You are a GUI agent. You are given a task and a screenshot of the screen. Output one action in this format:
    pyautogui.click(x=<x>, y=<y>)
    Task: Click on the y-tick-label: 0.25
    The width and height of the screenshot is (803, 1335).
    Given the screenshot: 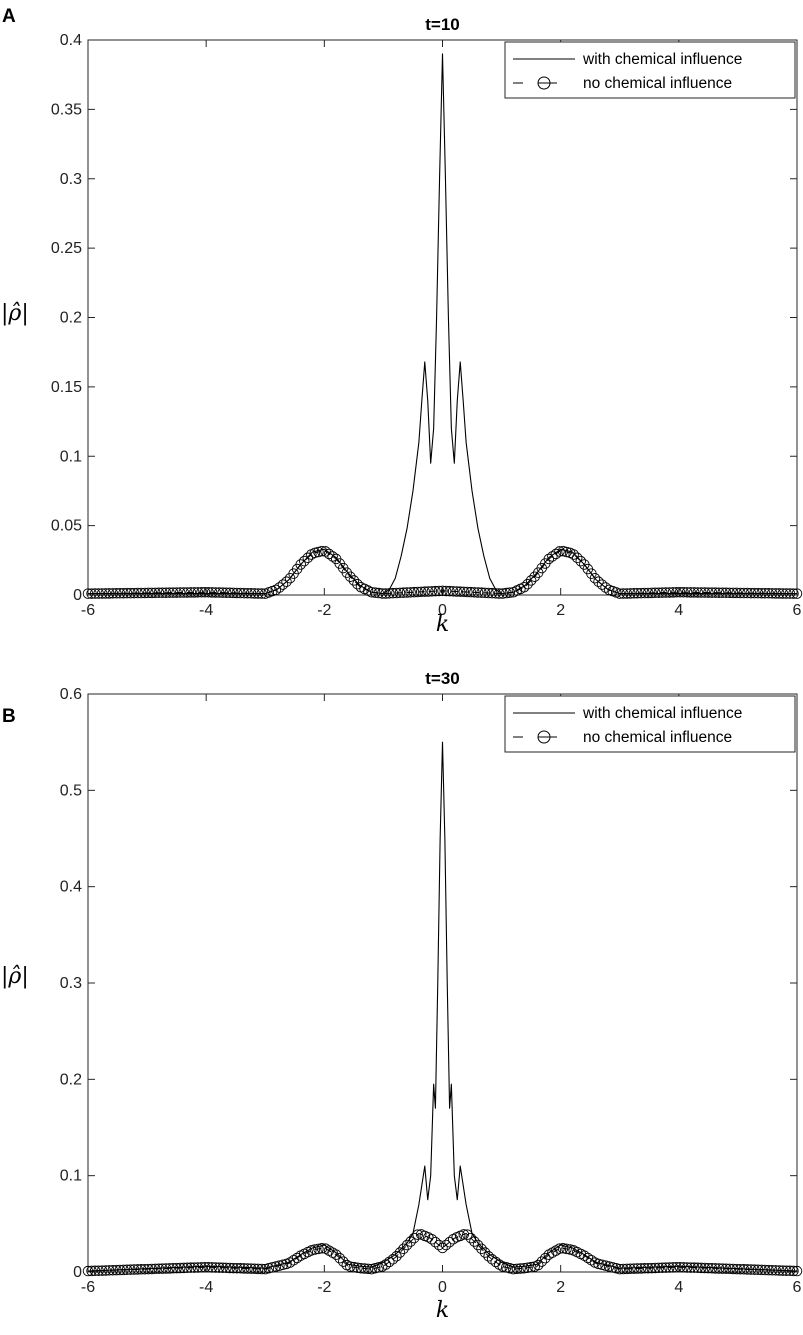 What is the action you would take?
    pyautogui.click(x=66, y=248)
    